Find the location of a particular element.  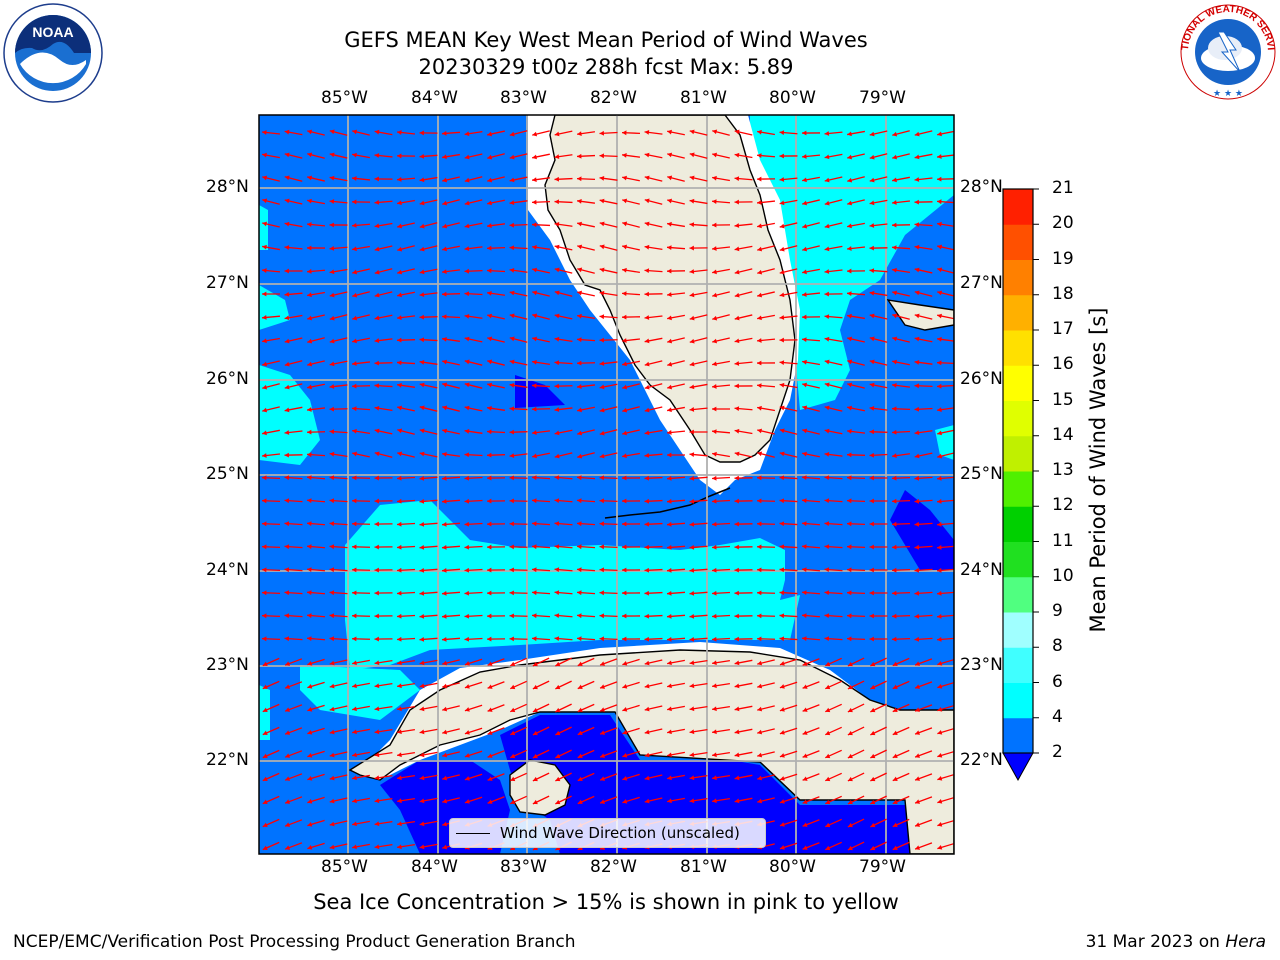

footer-date-text: 31 Mar 2023 on is located at coordinates (1155, 942).